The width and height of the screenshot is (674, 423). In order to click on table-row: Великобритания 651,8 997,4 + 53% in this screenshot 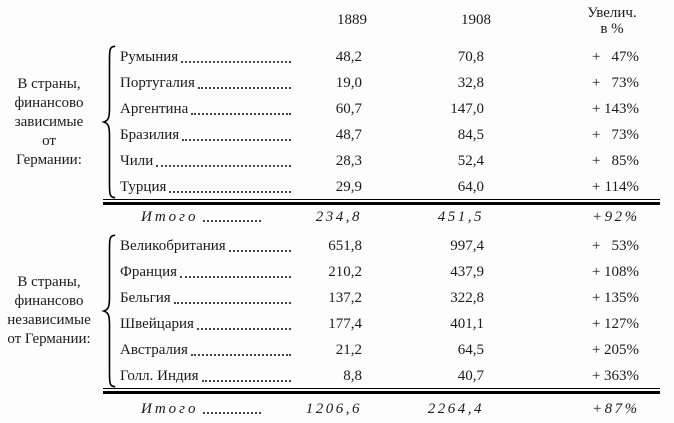, I will do `click(379, 246)`.